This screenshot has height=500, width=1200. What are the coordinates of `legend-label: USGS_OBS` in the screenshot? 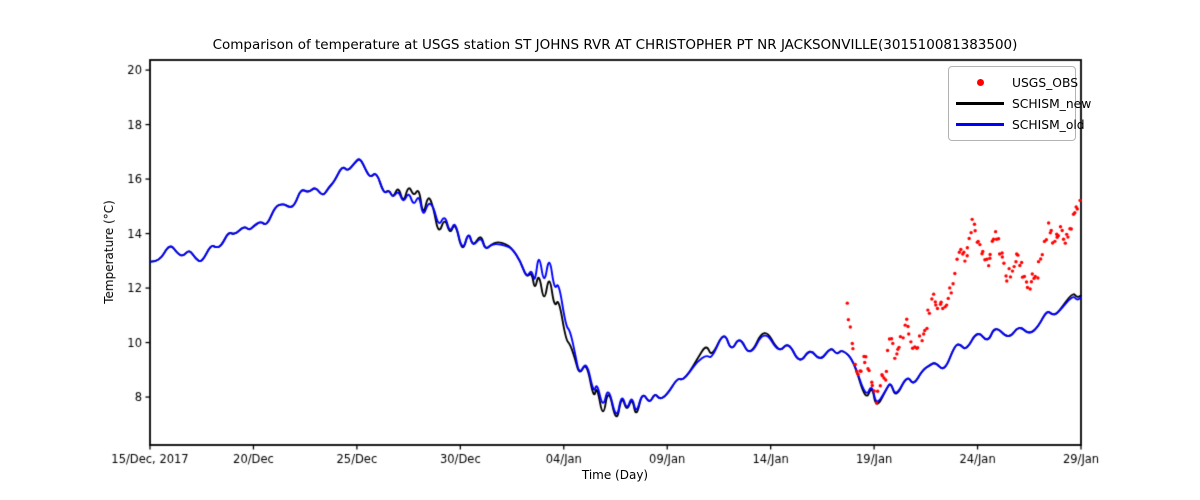 It's located at (1045, 82).